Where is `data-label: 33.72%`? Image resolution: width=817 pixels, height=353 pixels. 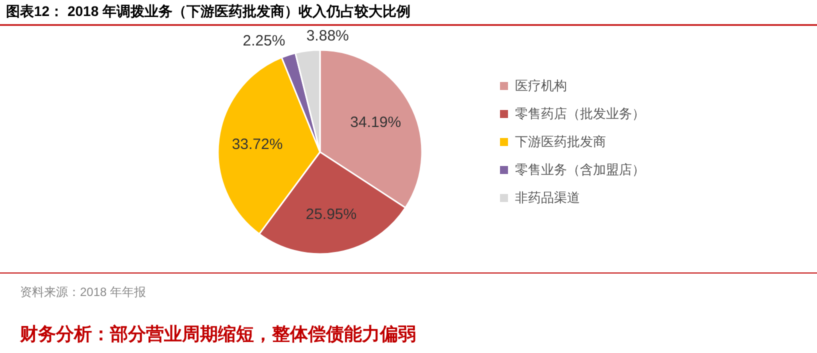
data-label: 33.72% is located at coordinates (257, 145).